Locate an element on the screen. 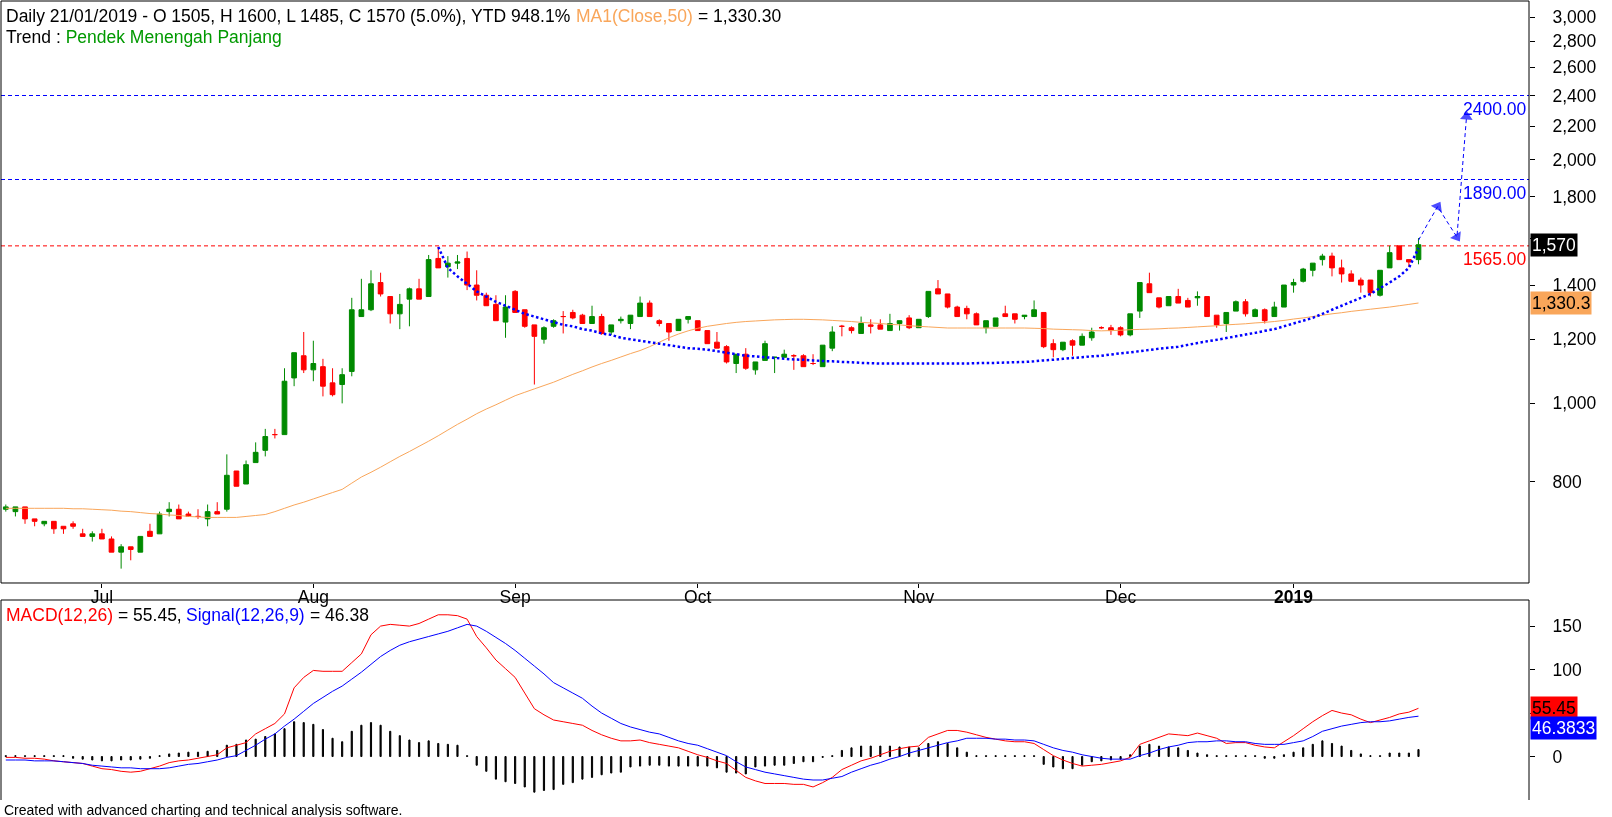  x-tick-label: 2019 is located at coordinates (1294, 596).